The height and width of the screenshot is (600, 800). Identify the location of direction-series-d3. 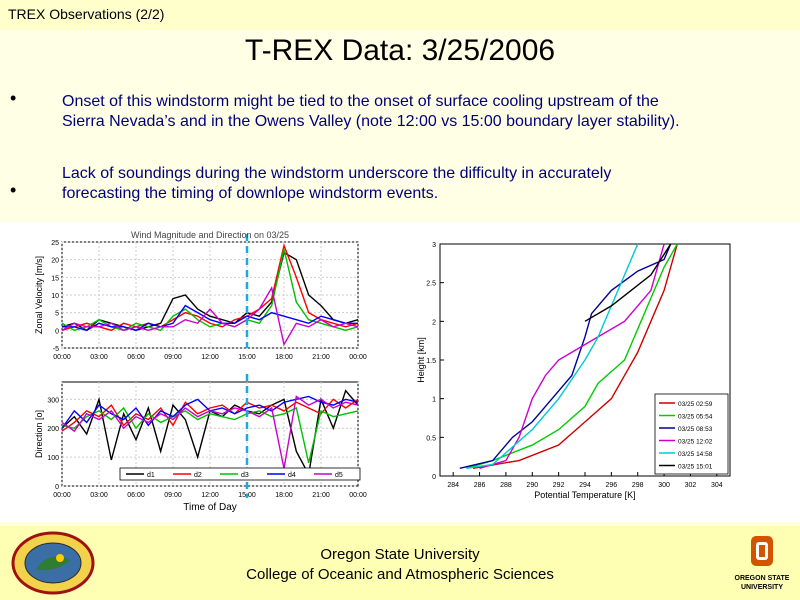
(210, 435).